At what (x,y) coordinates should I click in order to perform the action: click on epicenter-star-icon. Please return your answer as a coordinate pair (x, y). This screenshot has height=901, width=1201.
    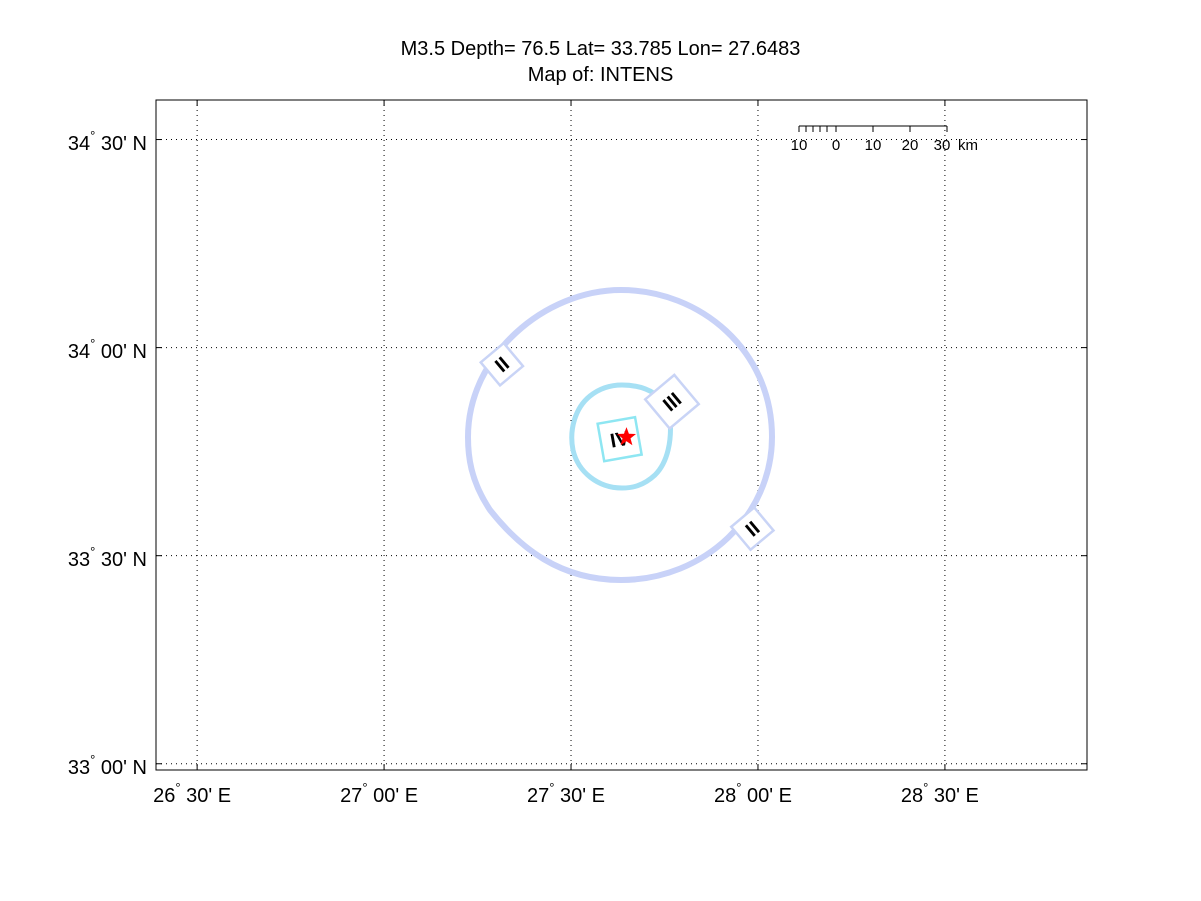
    Looking at the image, I should click on (626, 436).